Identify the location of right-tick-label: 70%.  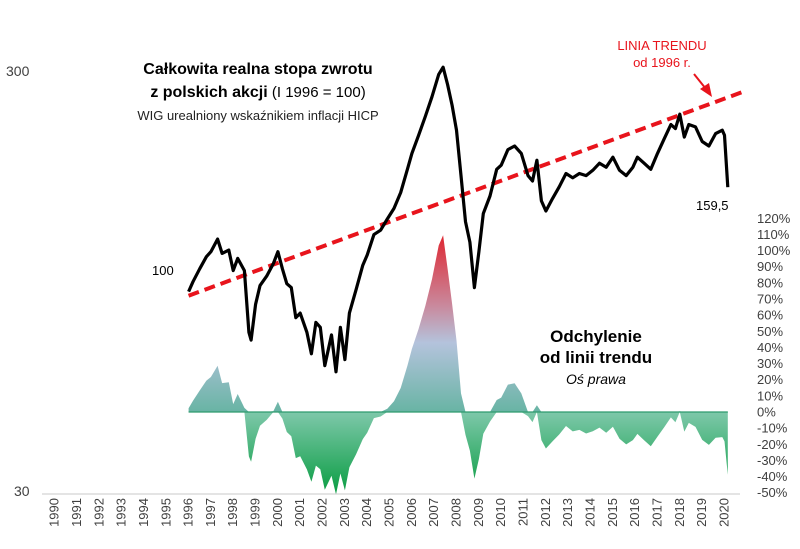
(770, 299).